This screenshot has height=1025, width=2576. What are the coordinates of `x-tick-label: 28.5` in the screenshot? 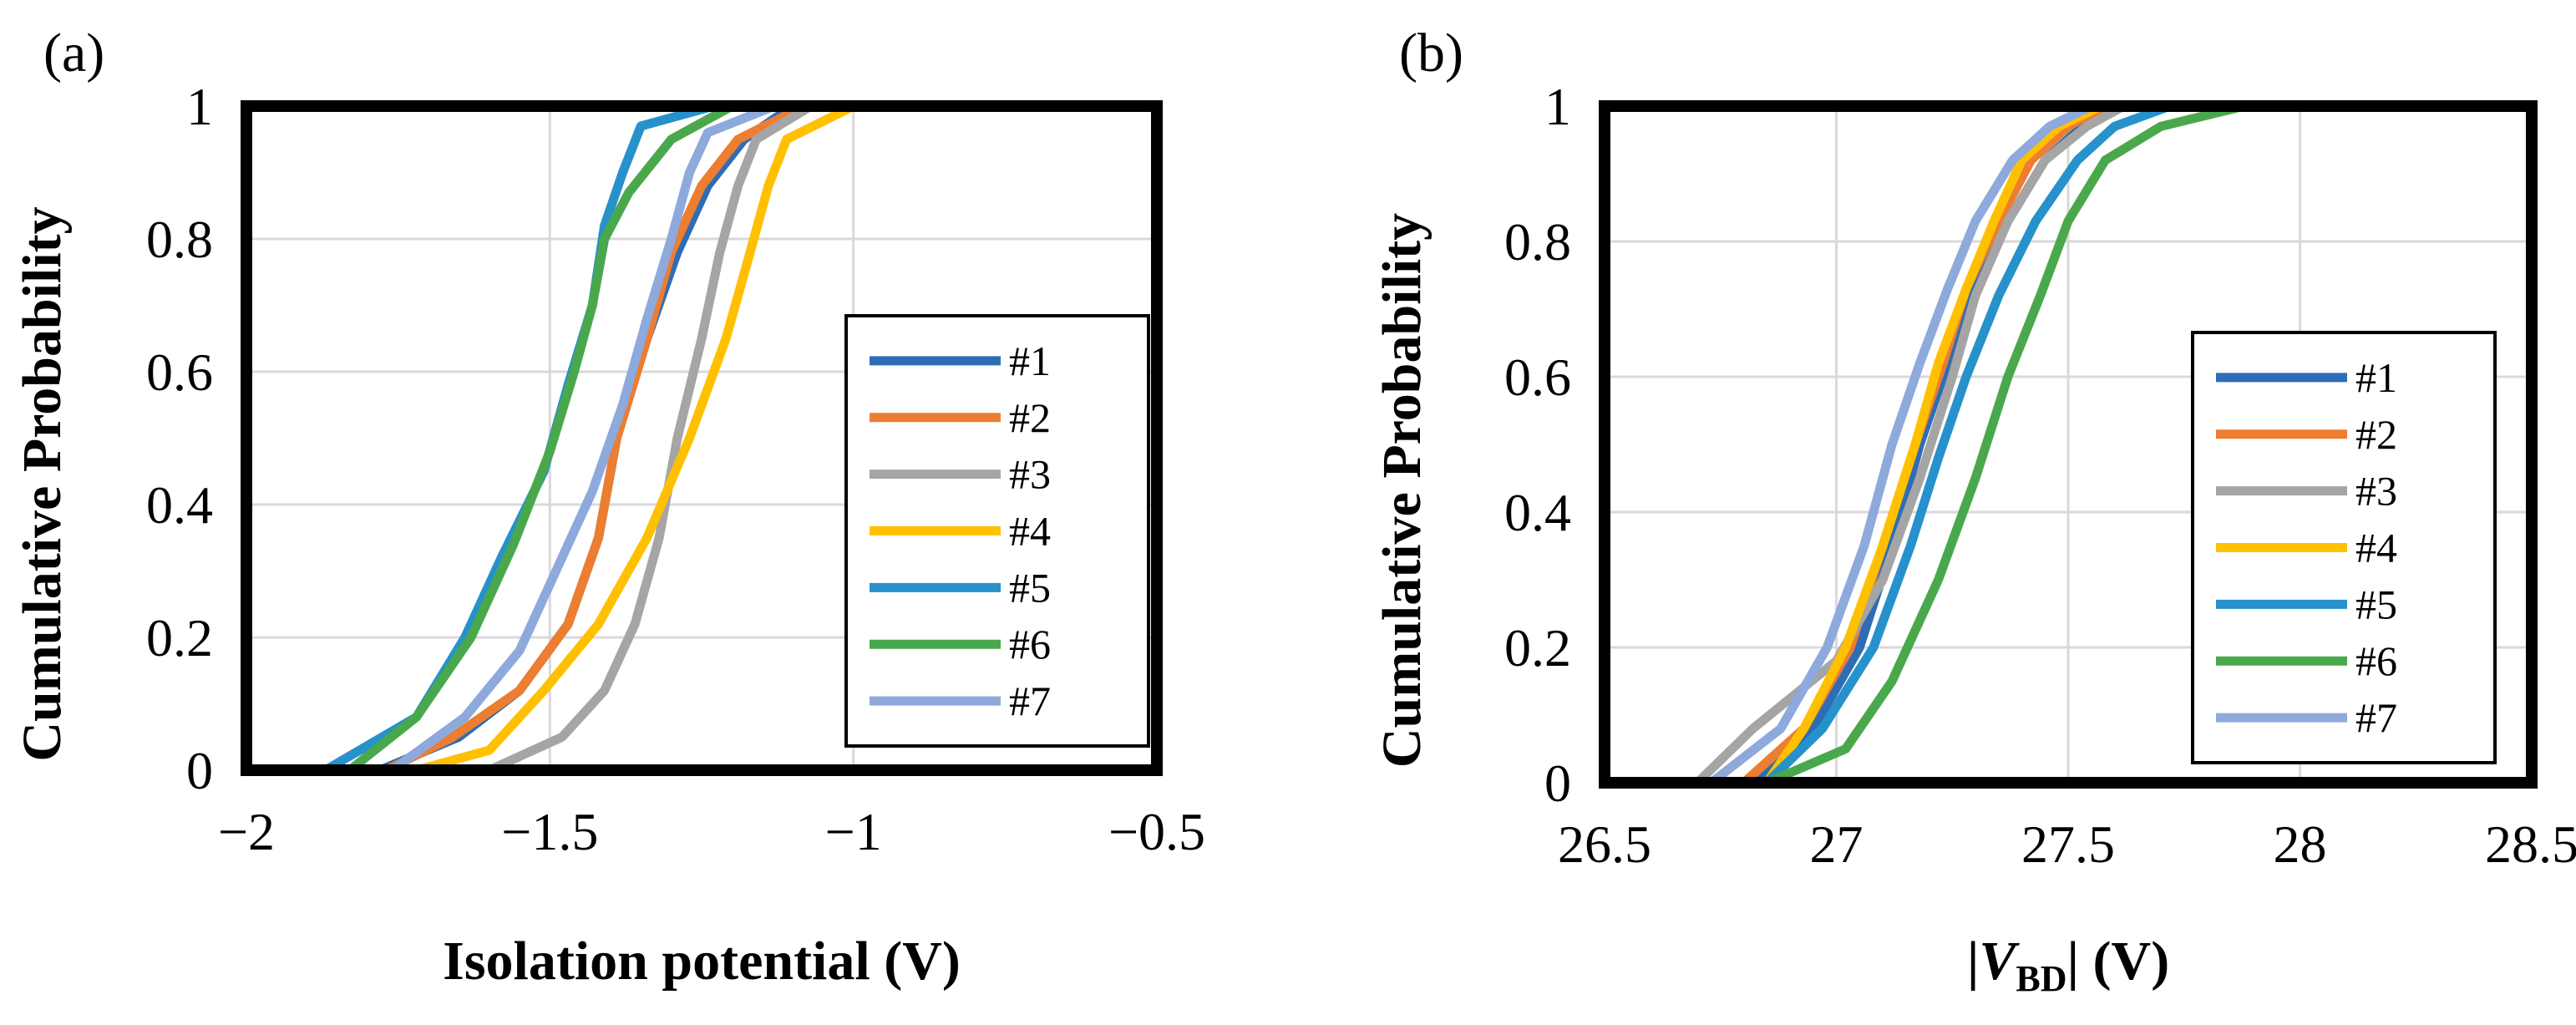 It's located at (2530, 844).